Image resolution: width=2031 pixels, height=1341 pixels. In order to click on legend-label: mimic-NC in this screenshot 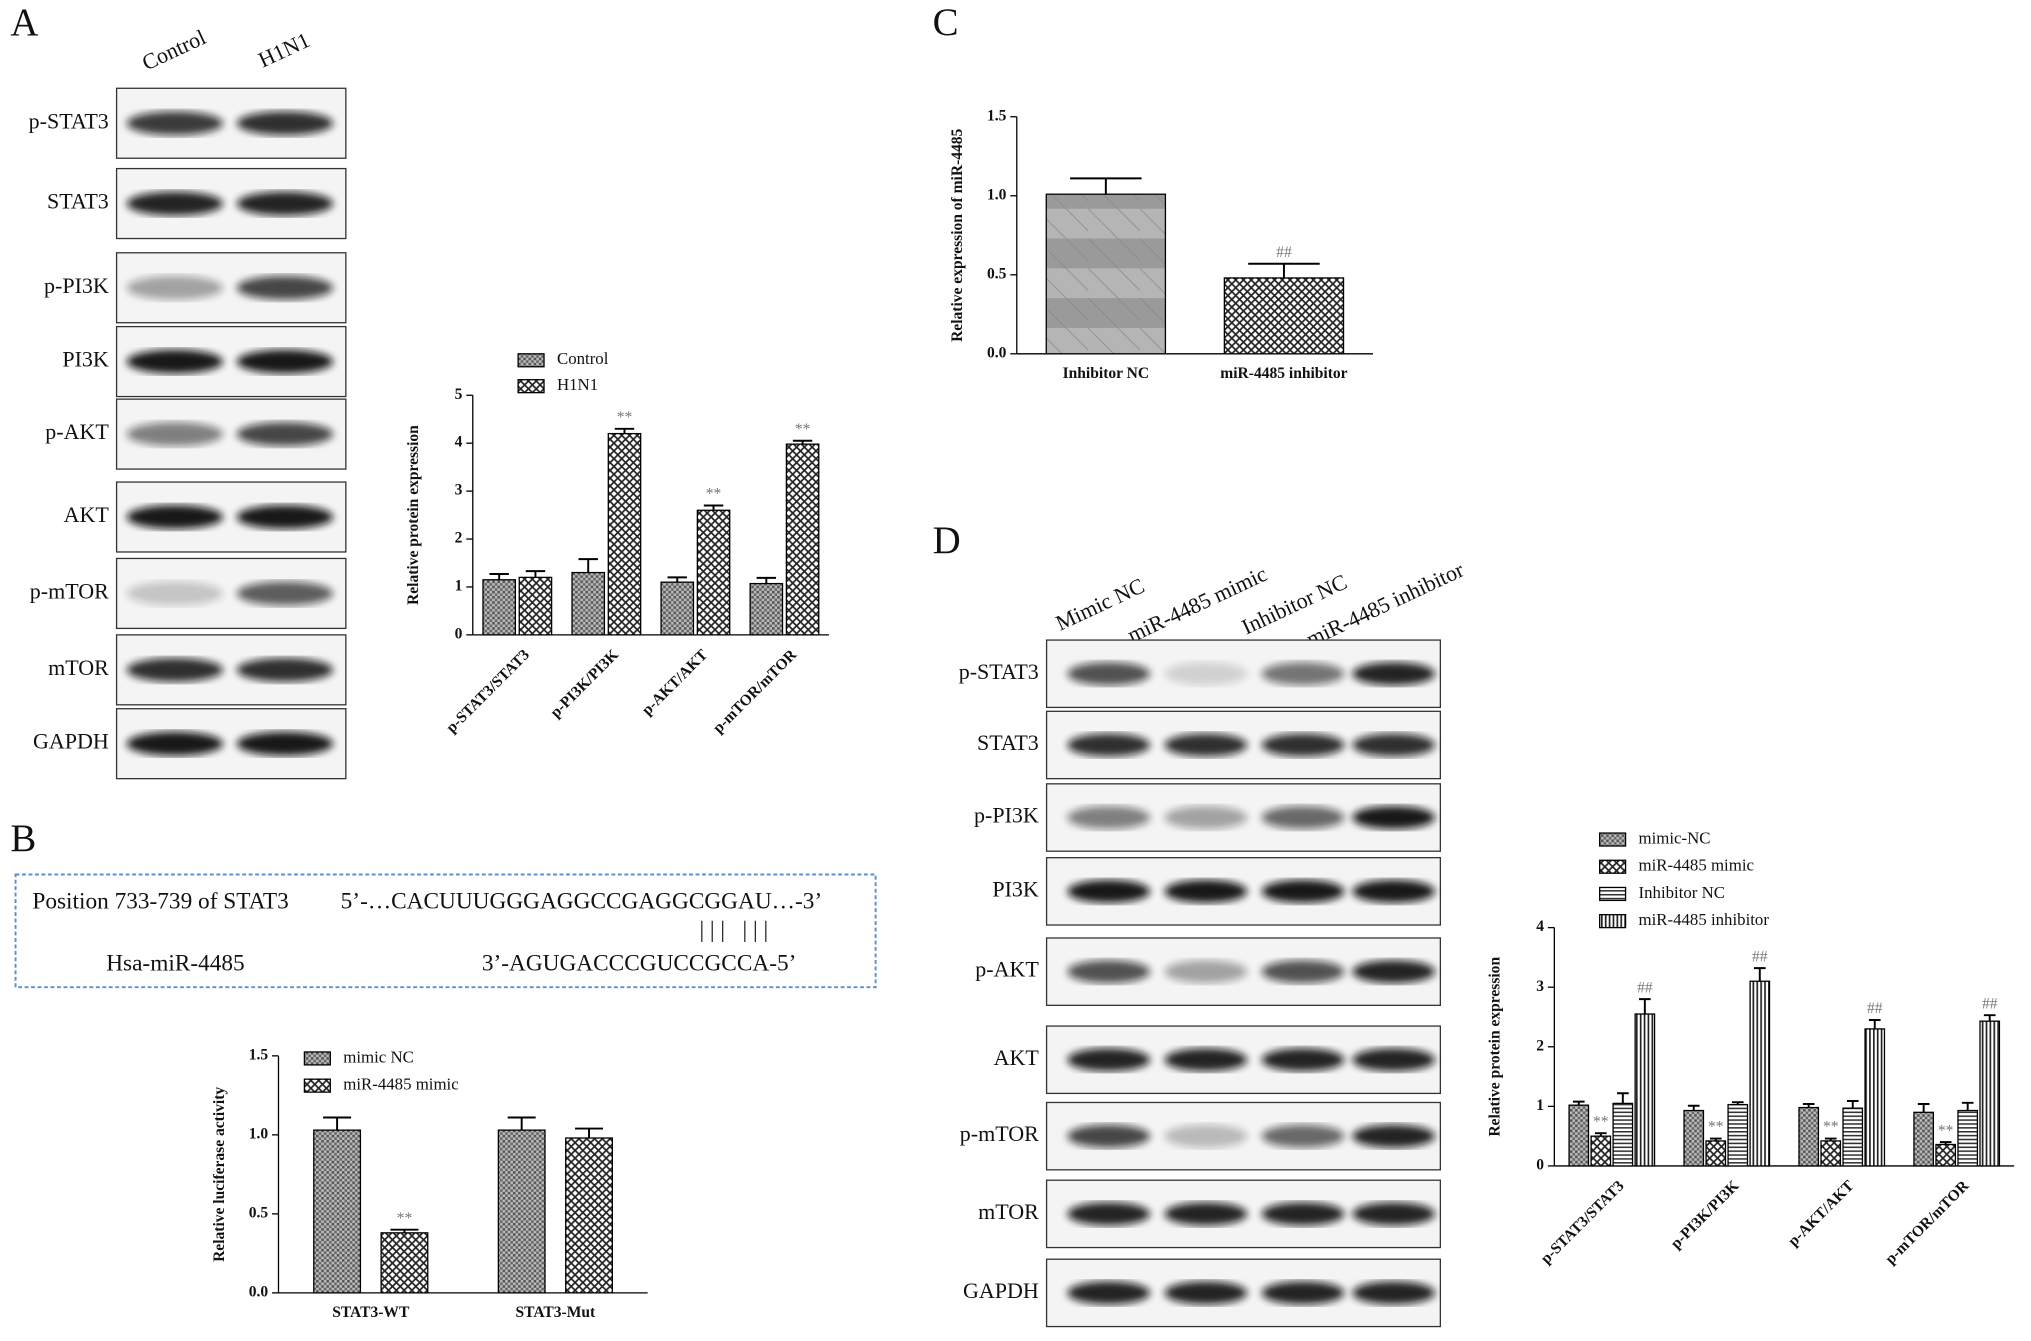, I will do `click(1675, 837)`.